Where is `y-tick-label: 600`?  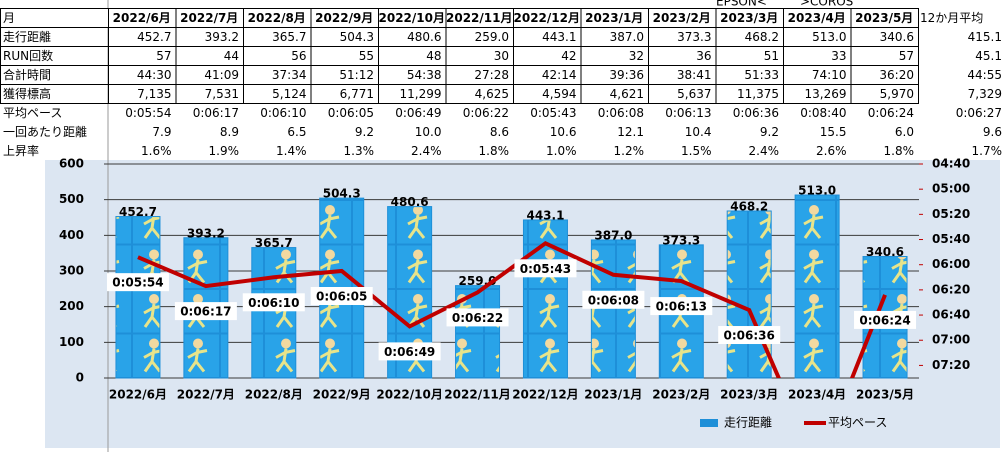
y-tick-label: 600 is located at coordinates (71, 164).